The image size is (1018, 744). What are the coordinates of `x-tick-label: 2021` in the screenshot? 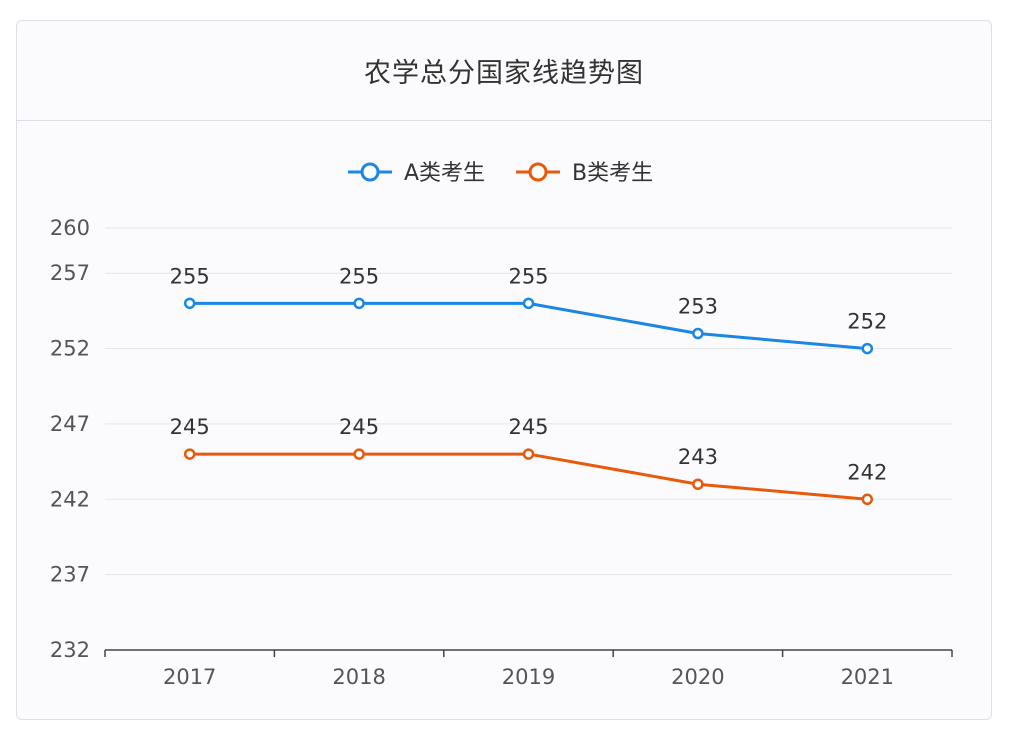 It's located at (867, 677).